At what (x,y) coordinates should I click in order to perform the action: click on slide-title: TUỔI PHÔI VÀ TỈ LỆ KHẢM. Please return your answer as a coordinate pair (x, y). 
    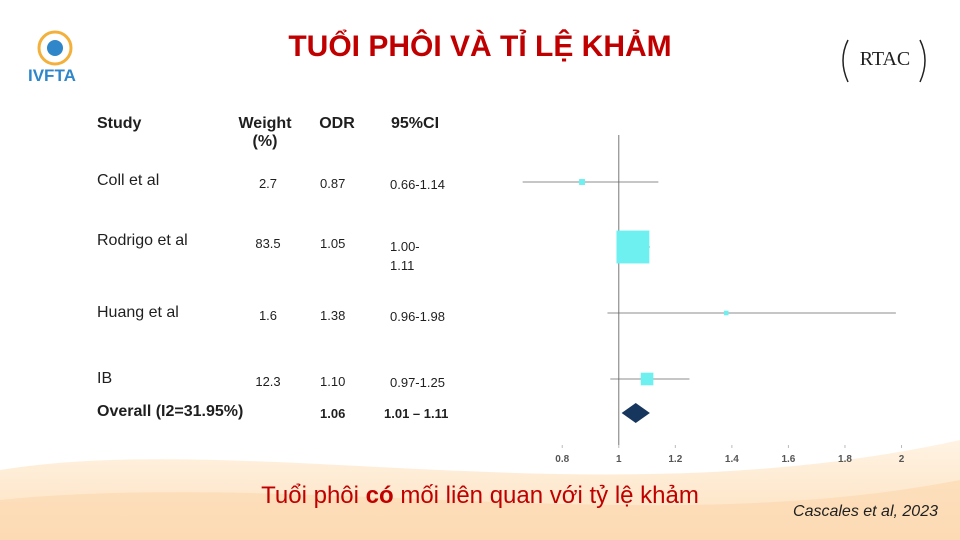
    Looking at the image, I should click on (480, 46).